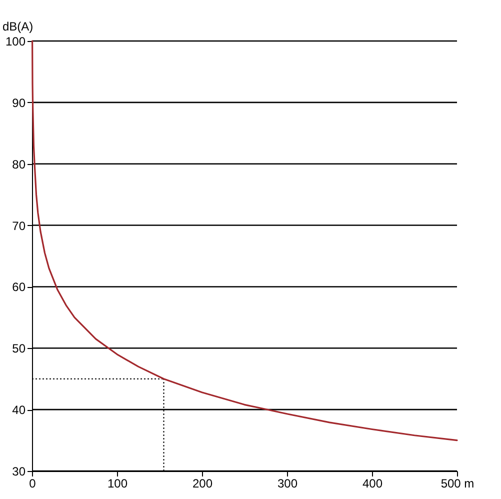 This screenshot has width=501, height=499. What do you see at coordinates (457, 483) in the screenshot?
I see `x-tick-label: 500 m` at bounding box center [457, 483].